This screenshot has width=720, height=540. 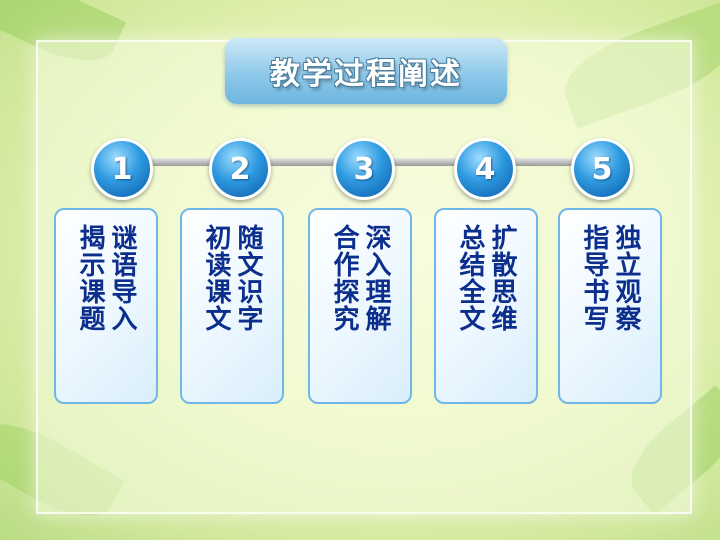 I want to click on step-card-4: 扩散思维 总结全文, so click(x=486, y=306).